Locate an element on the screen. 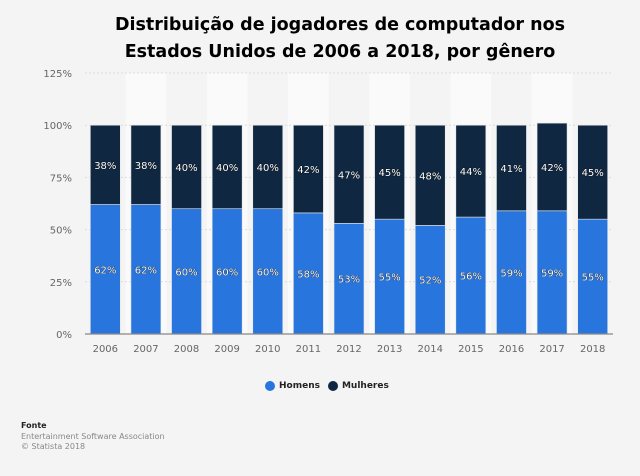  source-text: Entertainment Software Association is located at coordinates (93, 436).